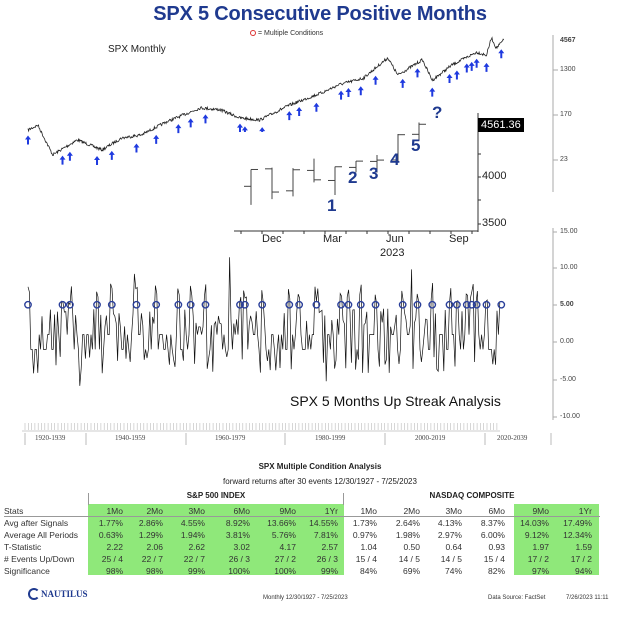 The width and height of the screenshot is (640, 626). Describe the element at coordinates (494, 559) in the screenshot. I see `table-cell: 15 / 4` at that location.